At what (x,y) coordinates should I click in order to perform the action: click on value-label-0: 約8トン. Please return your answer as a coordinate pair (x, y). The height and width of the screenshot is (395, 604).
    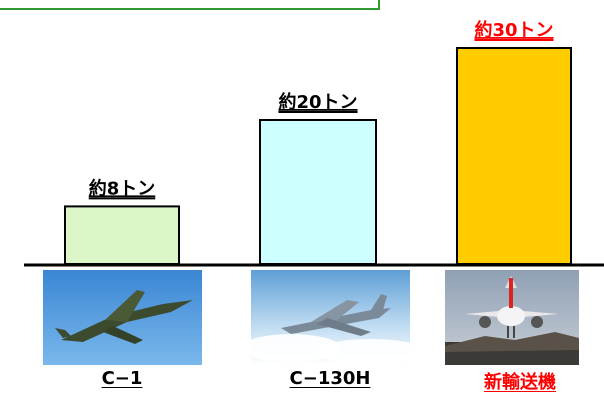
    Looking at the image, I should click on (122, 188).